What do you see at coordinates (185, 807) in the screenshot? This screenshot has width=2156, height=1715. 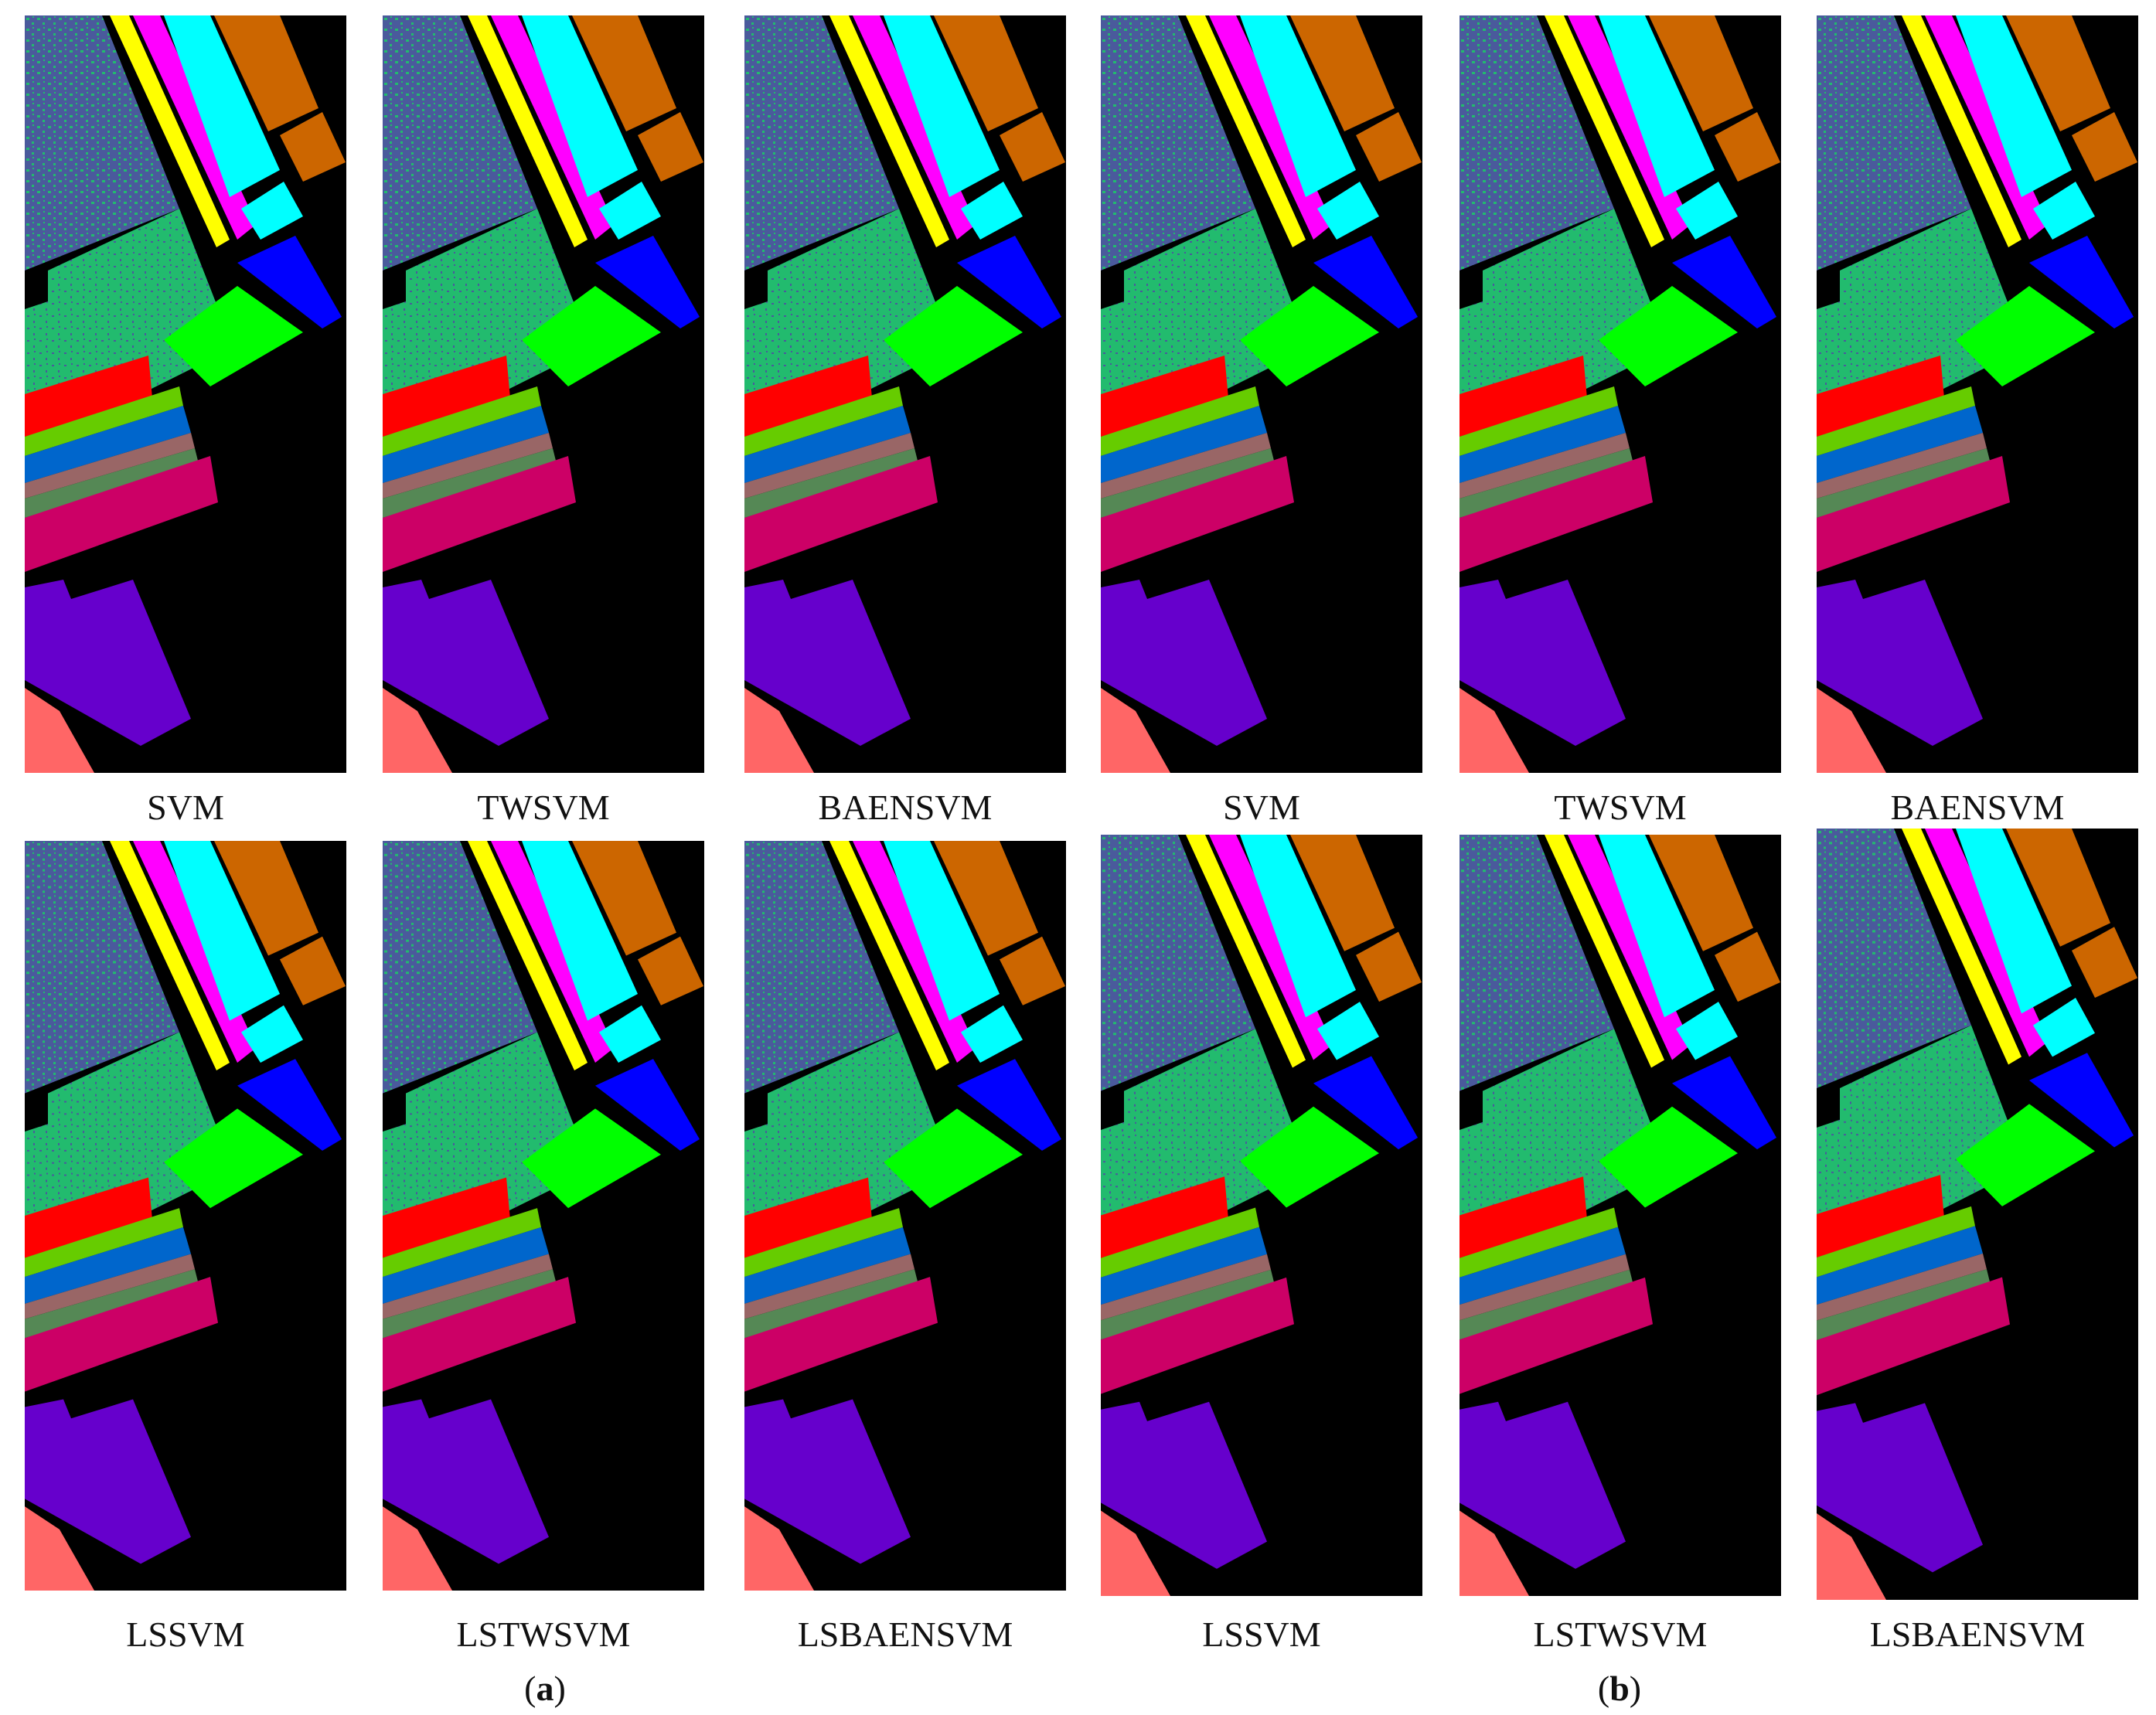 I see `caption-svm-a: SVM` at bounding box center [185, 807].